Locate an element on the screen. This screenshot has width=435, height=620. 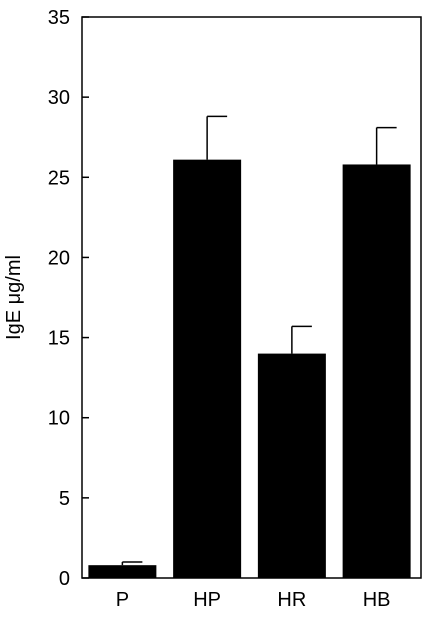
y-tick-label: 5 is located at coordinates (64, 499).